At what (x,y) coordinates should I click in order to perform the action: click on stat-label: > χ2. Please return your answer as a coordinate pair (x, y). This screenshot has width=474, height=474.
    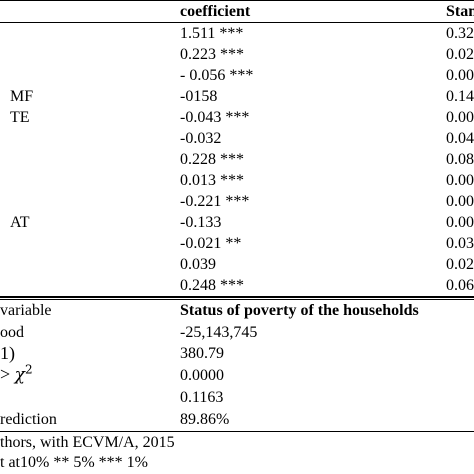
    Looking at the image, I should click on (16, 373).